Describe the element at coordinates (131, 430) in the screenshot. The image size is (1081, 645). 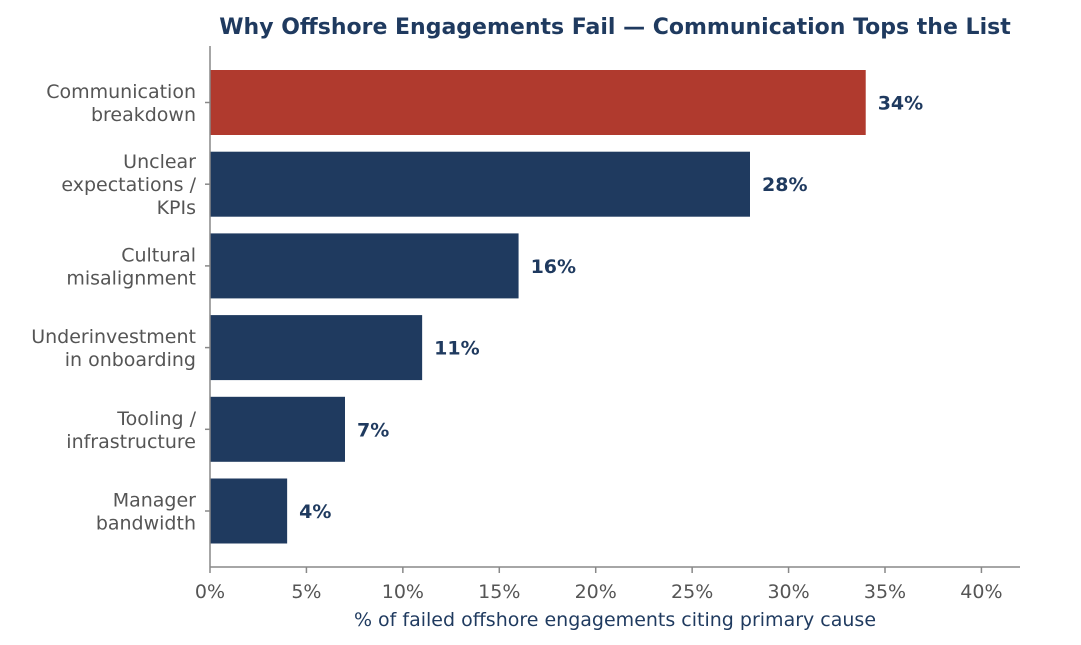
I see `category-label-4: Tooling / infrastructure` at that location.